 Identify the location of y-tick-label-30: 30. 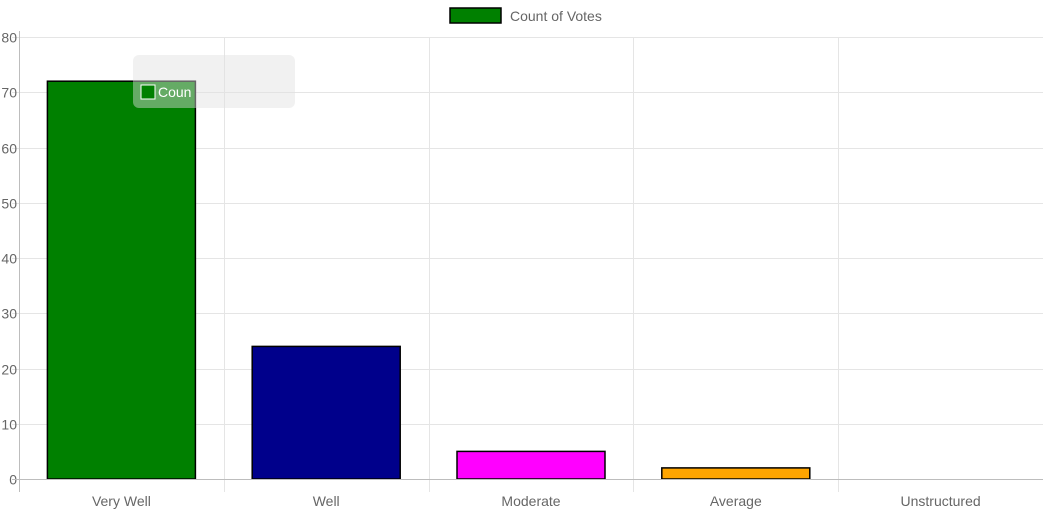
(9, 314).